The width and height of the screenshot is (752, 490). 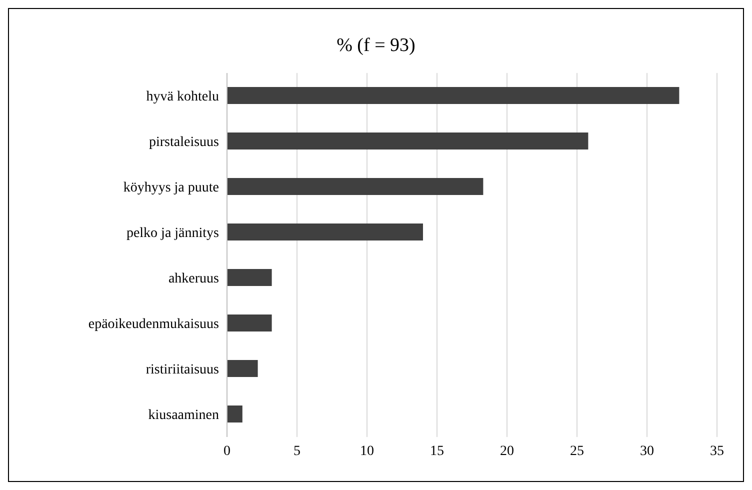 What do you see at coordinates (297, 451) in the screenshot?
I see `x-tick-label: 5` at bounding box center [297, 451].